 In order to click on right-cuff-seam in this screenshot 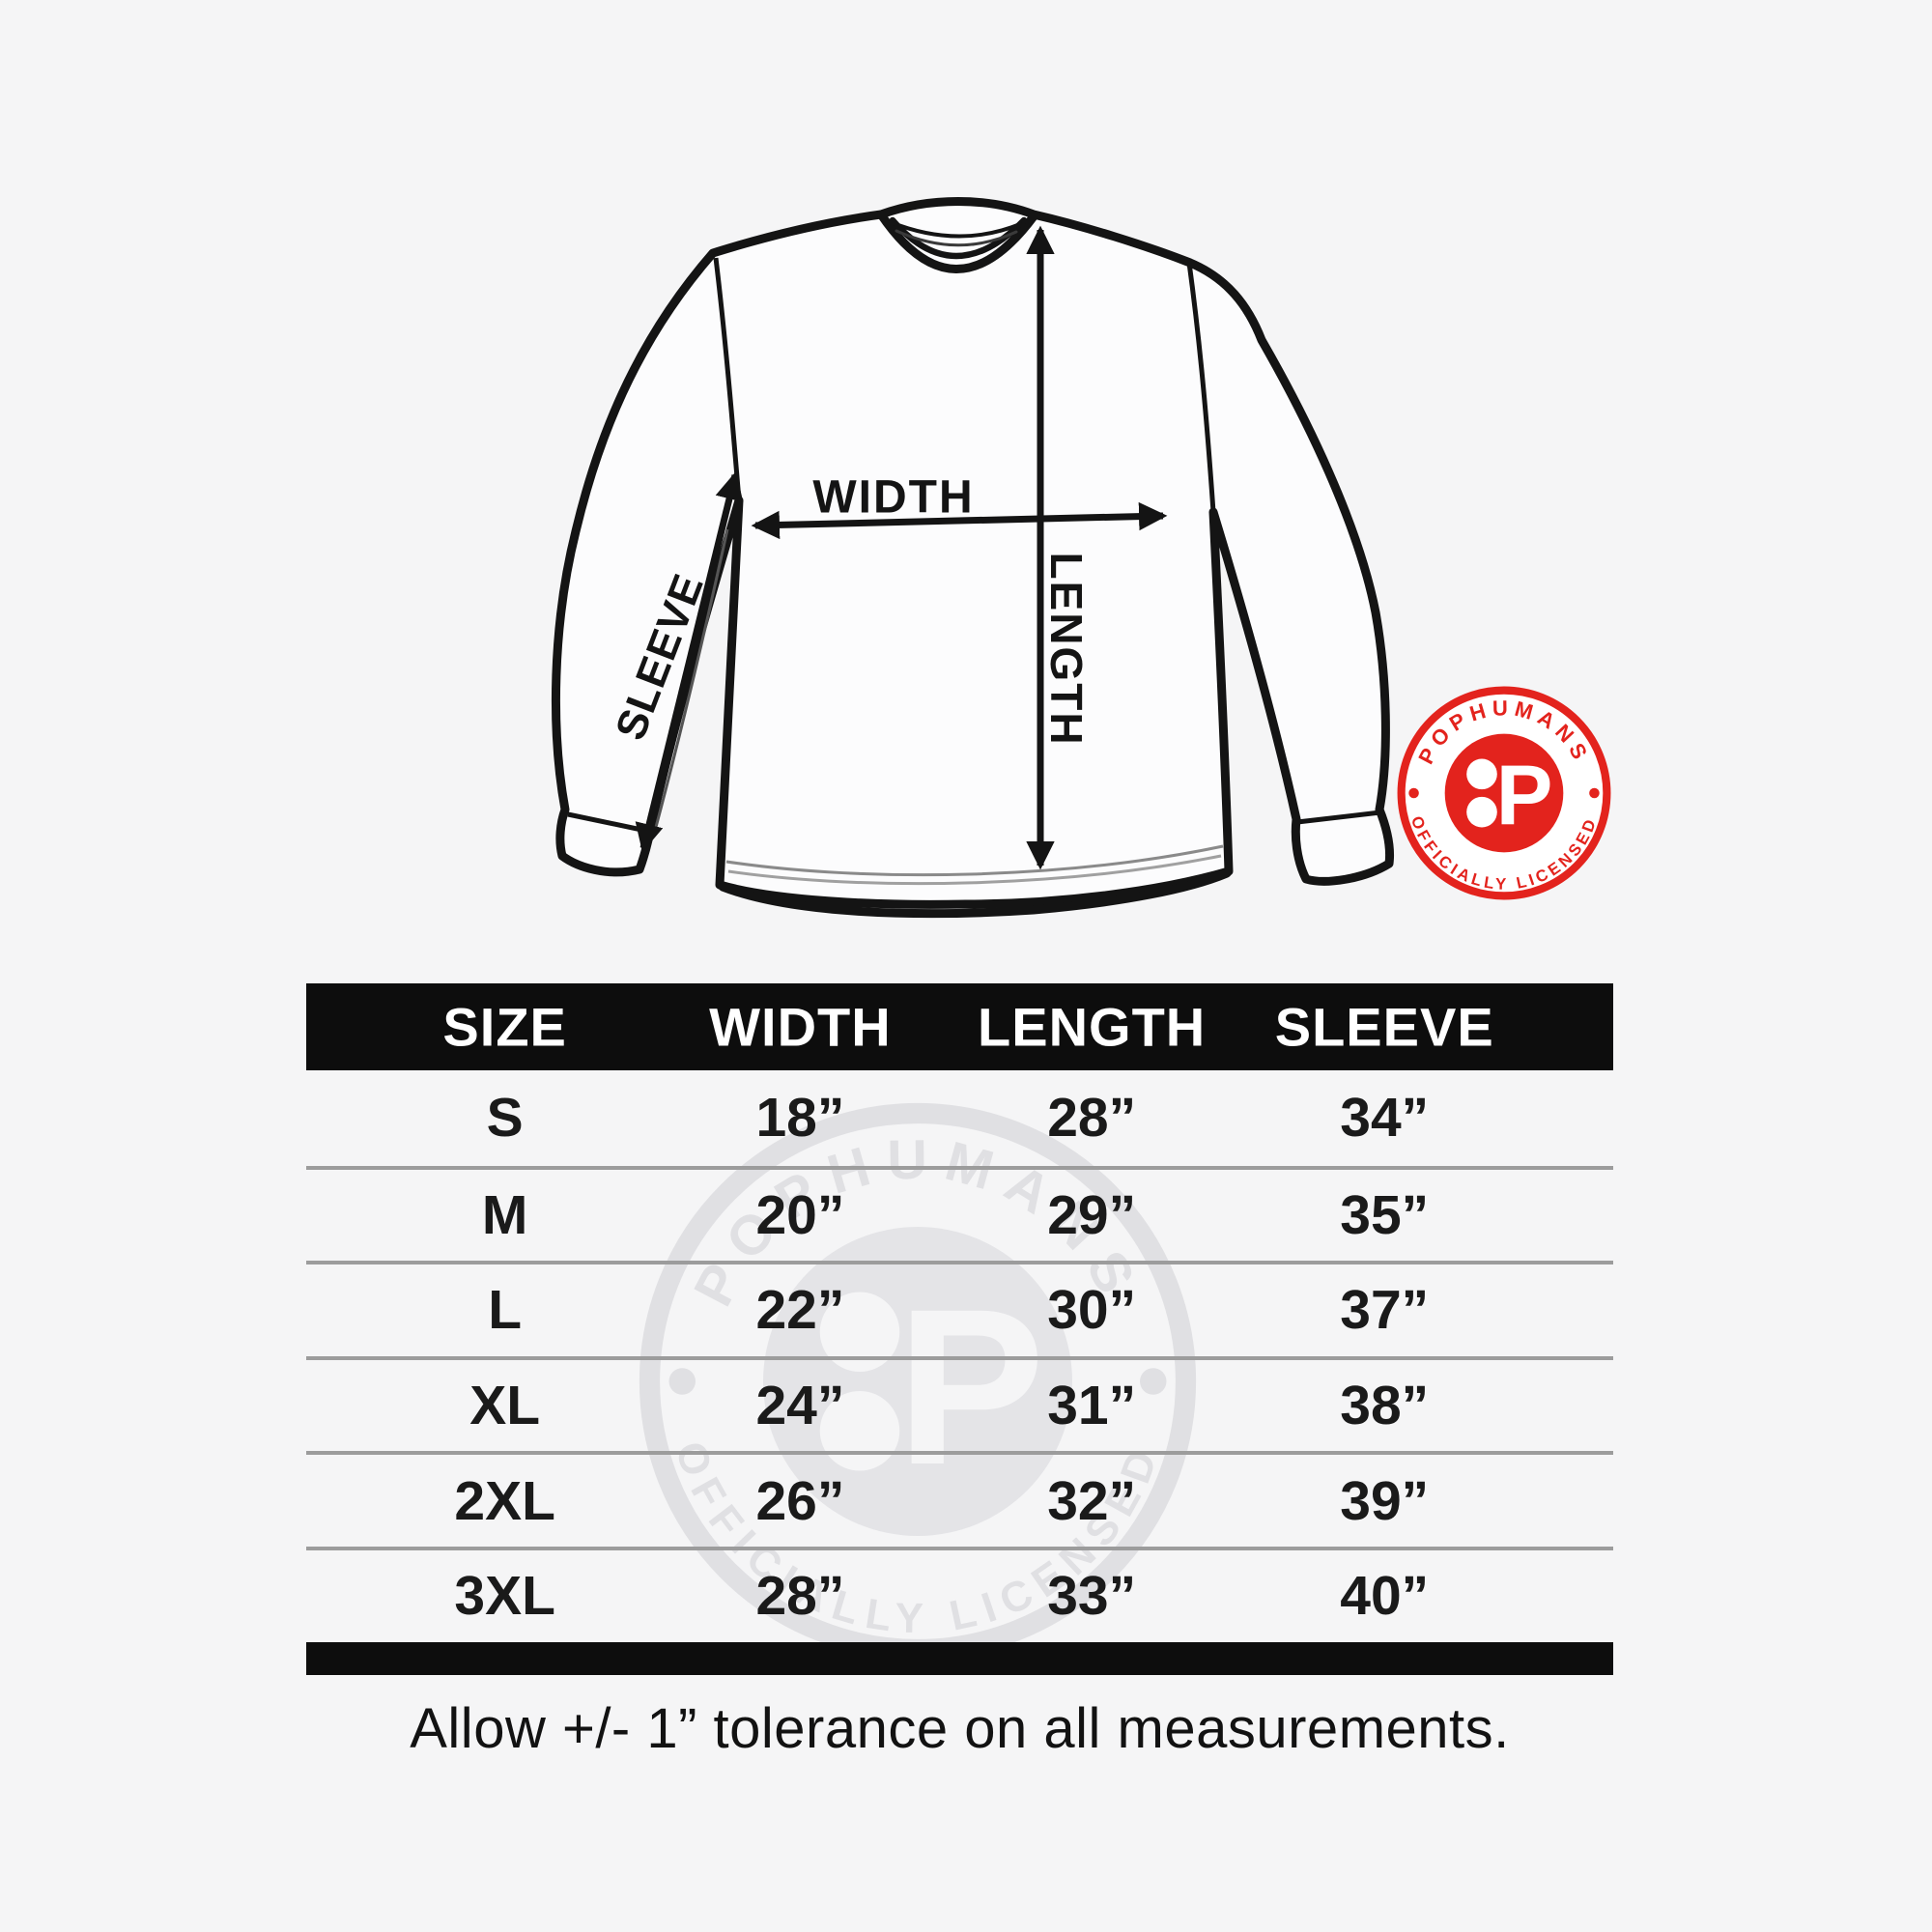, I will do `click(1338, 817)`.